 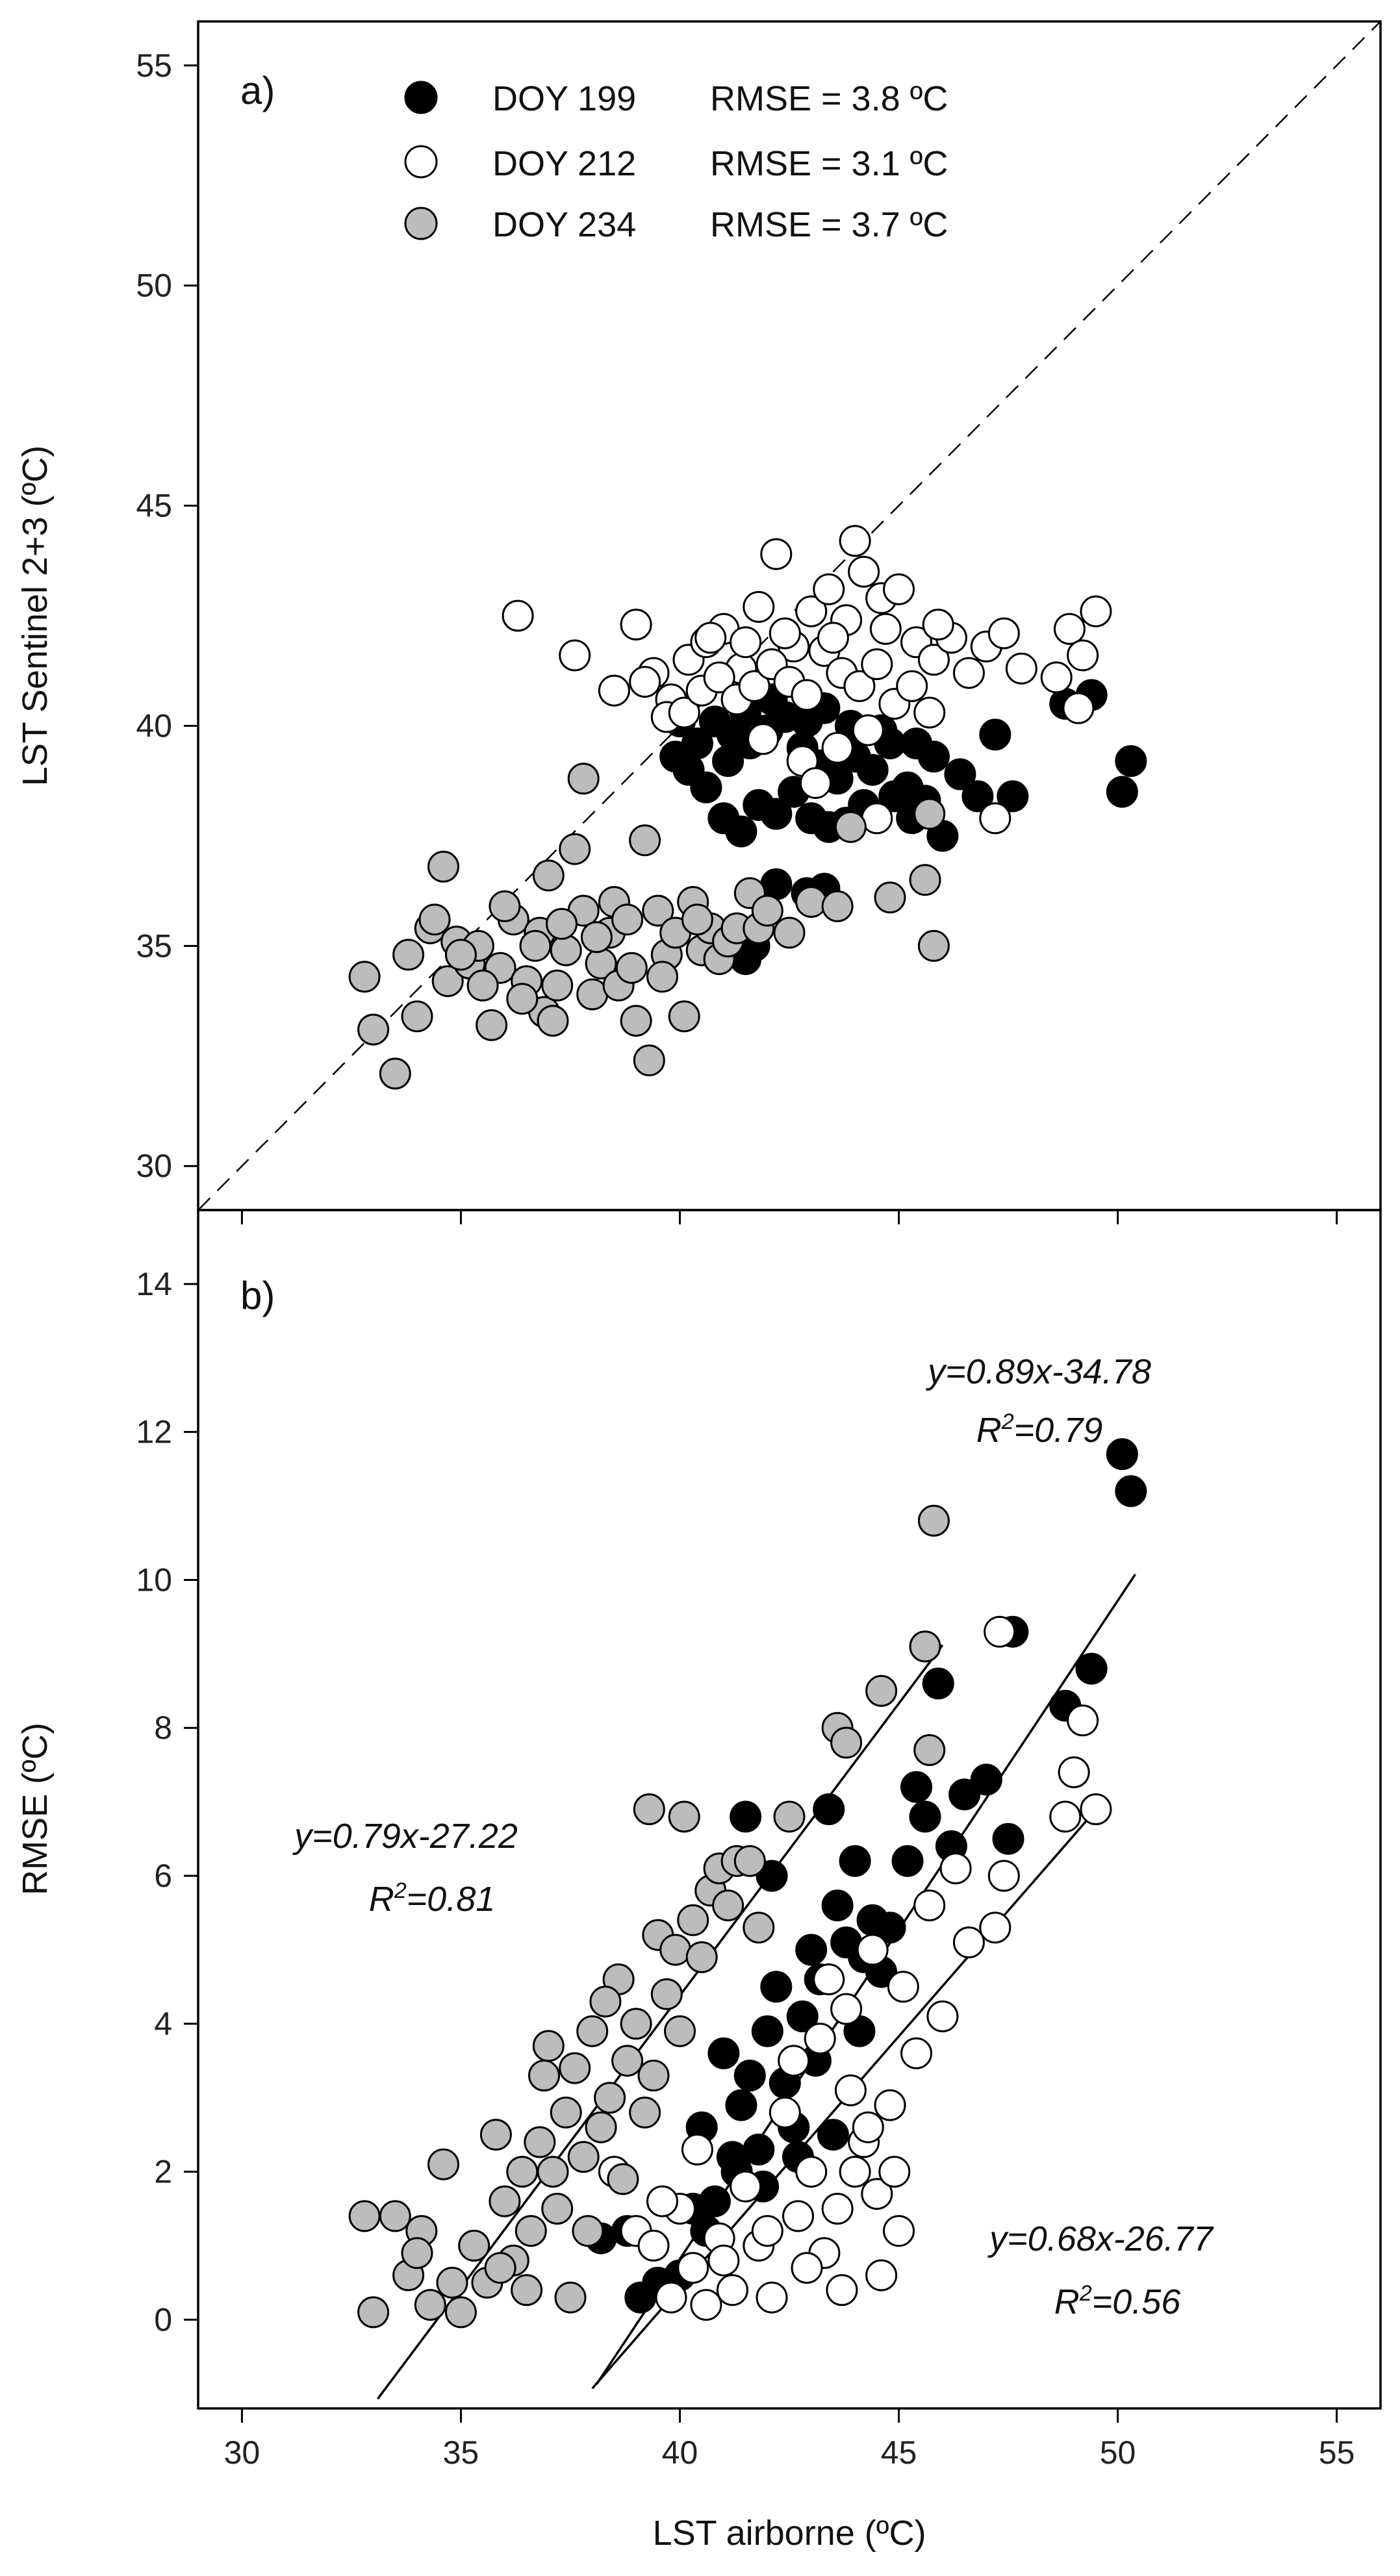 What do you see at coordinates (855, 1968) in the screenshot?
I see `series-b-doy212` at bounding box center [855, 1968].